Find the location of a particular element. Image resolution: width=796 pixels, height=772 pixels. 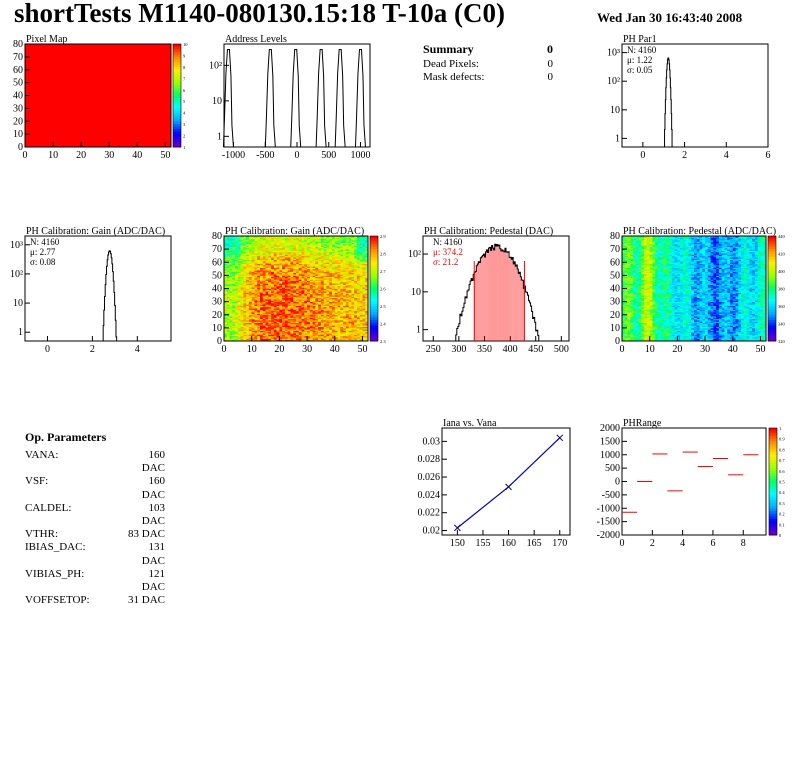

ph-par1-title: PH Par1 is located at coordinates (640, 39).